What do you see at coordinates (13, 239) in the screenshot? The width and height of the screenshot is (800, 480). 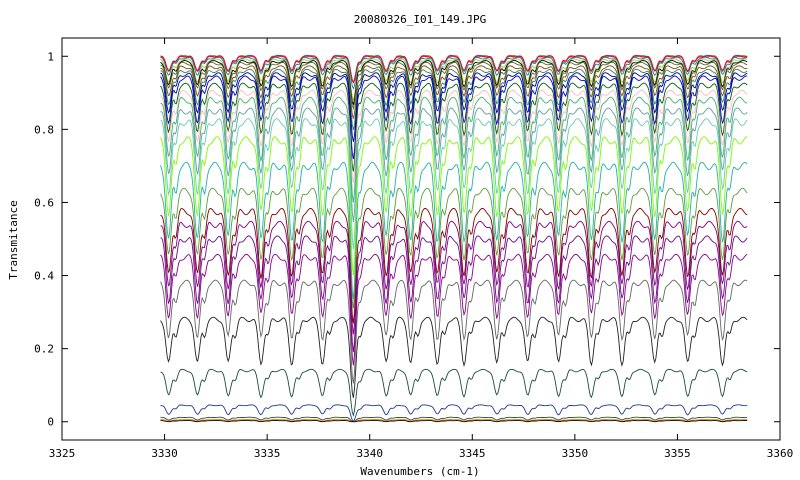 I see `y-axis-label: Transmitance` at bounding box center [13, 239].